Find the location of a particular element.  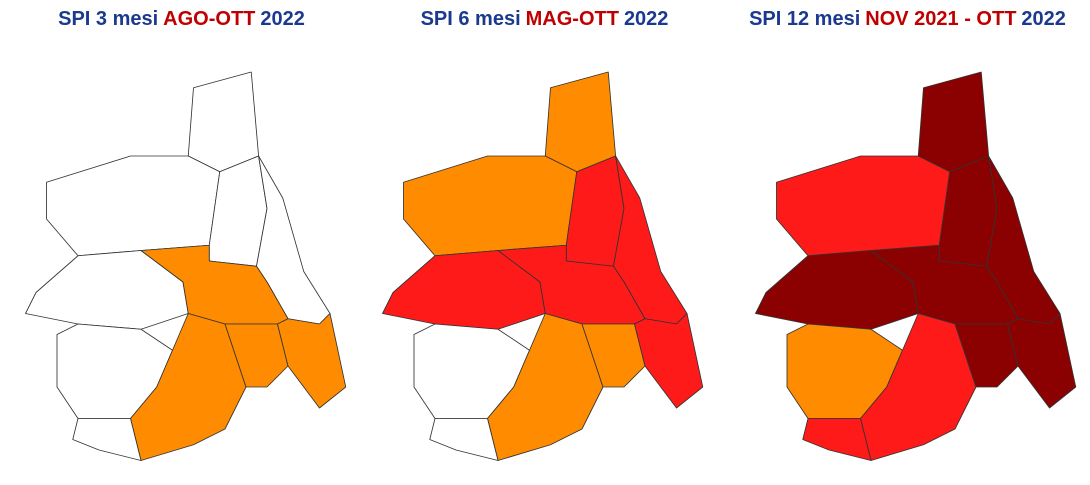

title-prefix: SPI 12 mesi is located at coordinates (805, 19).